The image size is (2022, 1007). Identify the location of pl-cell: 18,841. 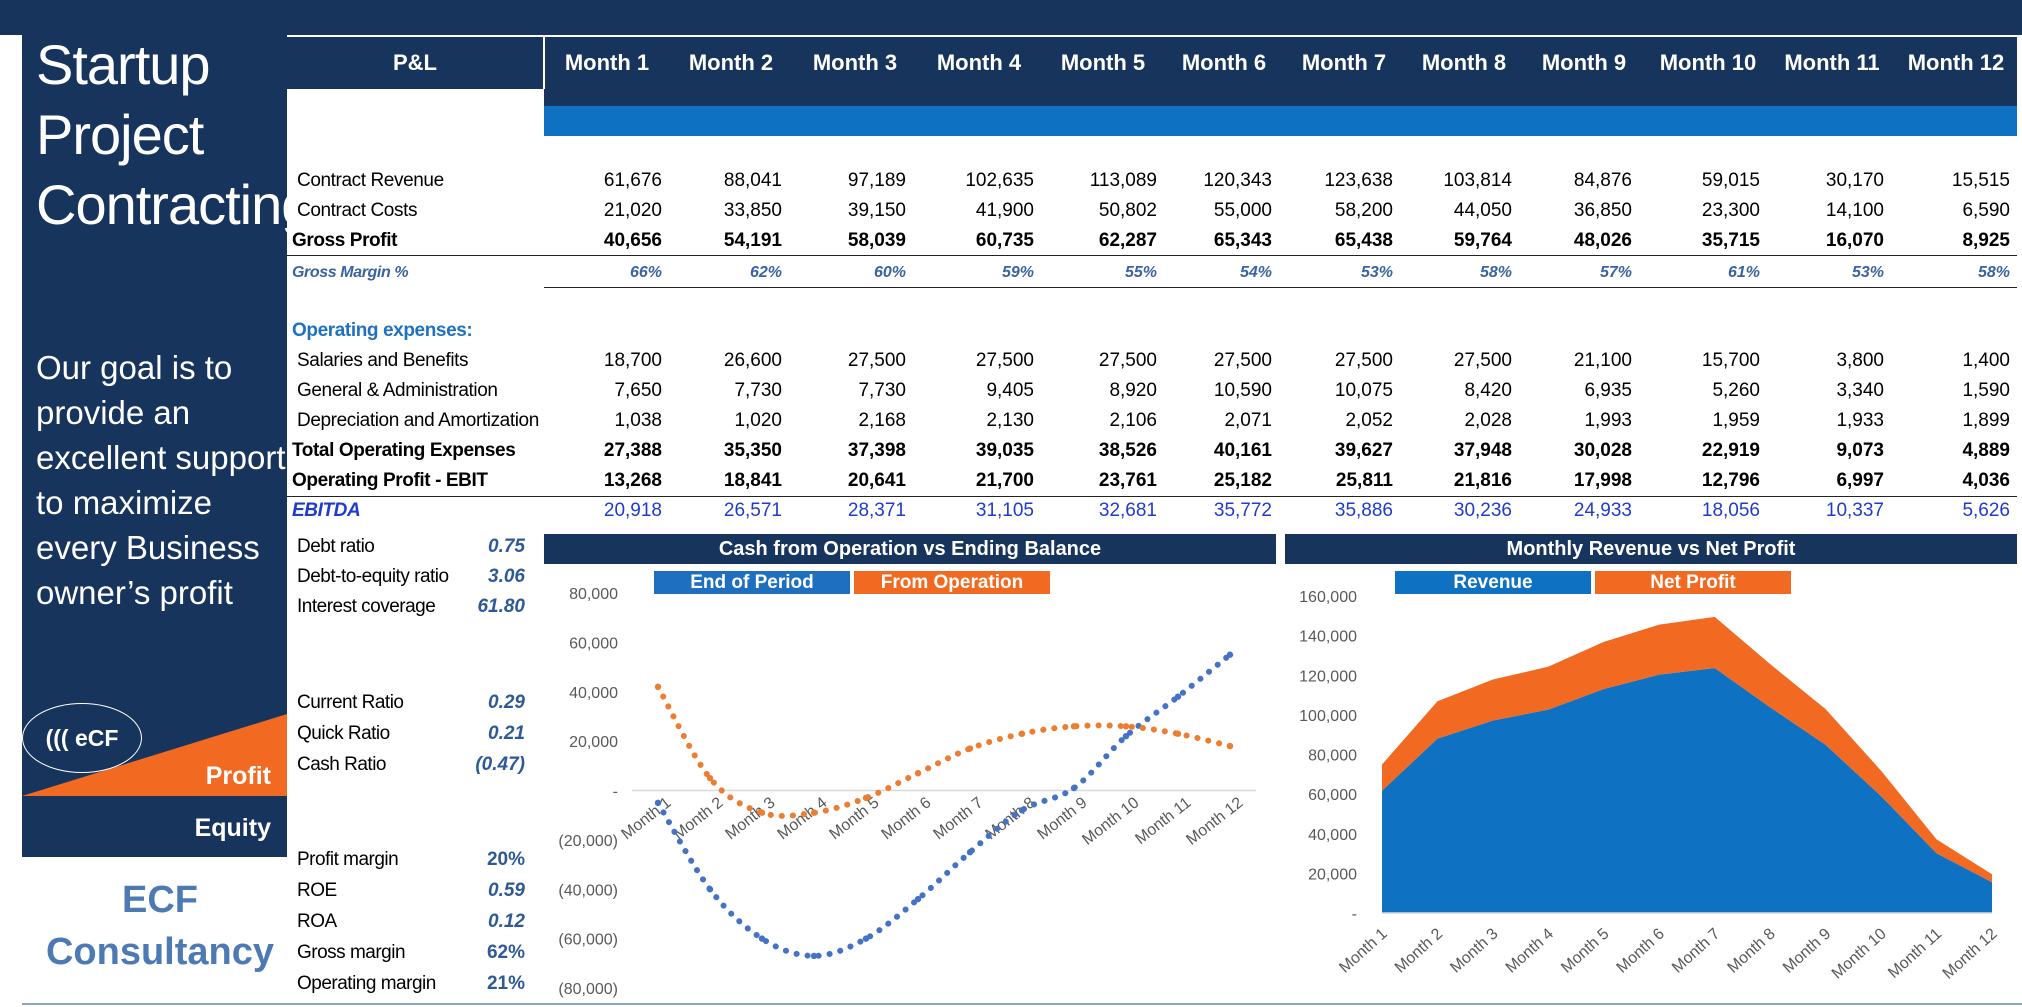
(752, 480).